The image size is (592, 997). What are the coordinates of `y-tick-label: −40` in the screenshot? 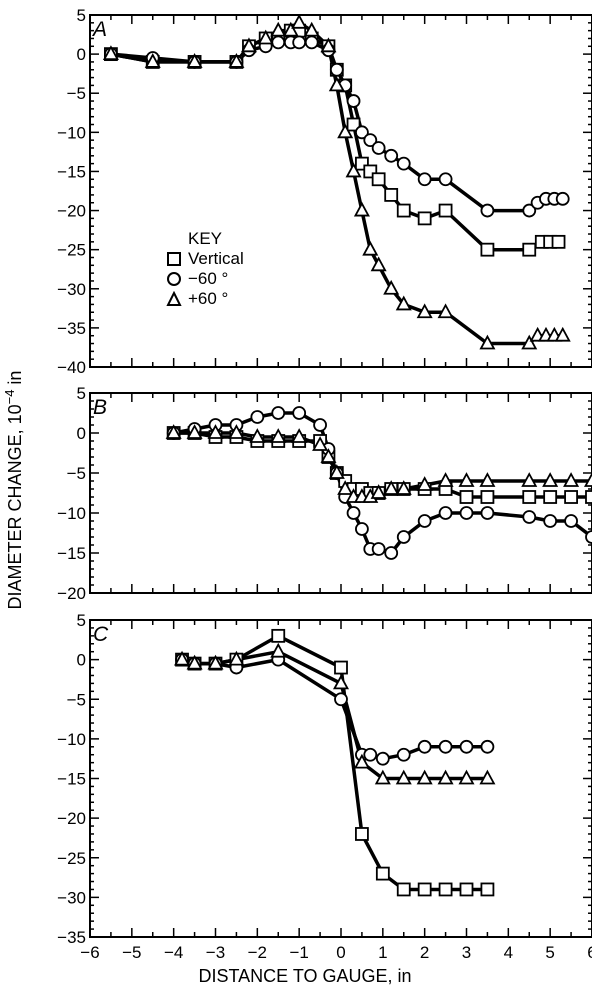 It's located at (71, 367).